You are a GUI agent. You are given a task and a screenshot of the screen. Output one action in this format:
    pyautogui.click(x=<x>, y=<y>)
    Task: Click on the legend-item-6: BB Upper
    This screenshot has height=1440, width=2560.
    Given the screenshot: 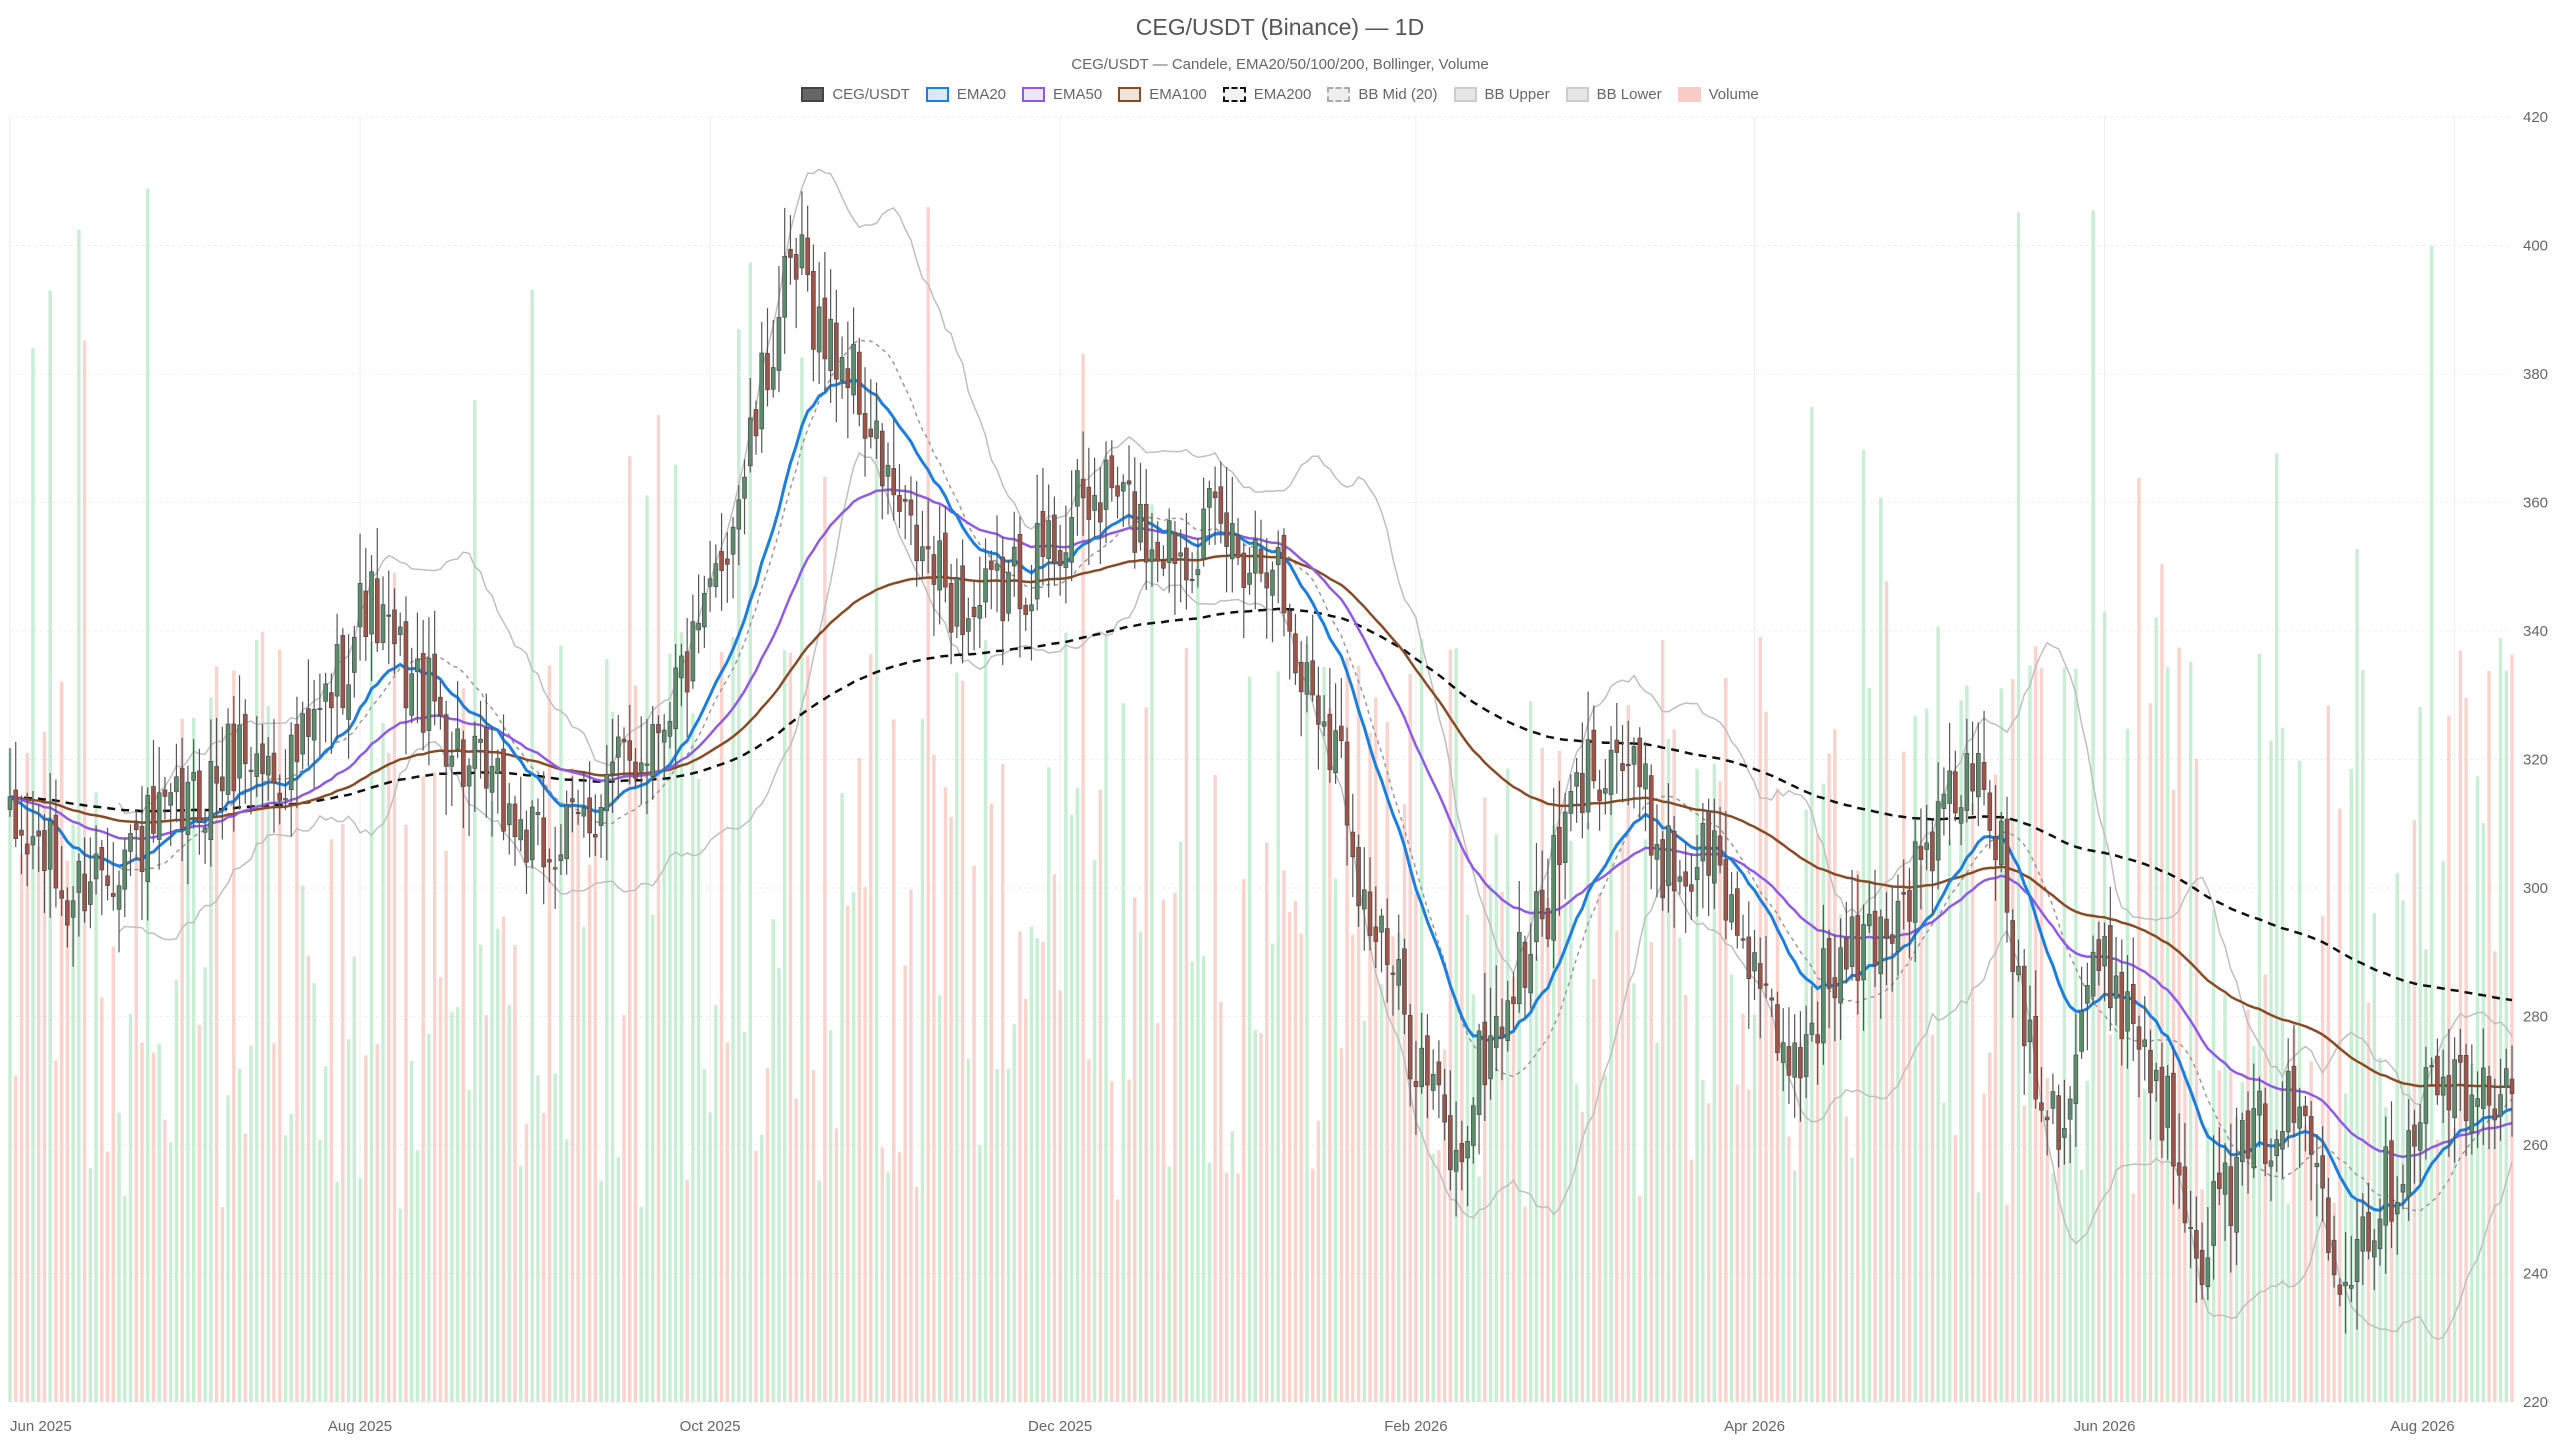 What is the action you would take?
    pyautogui.click(x=1501, y=94)
    